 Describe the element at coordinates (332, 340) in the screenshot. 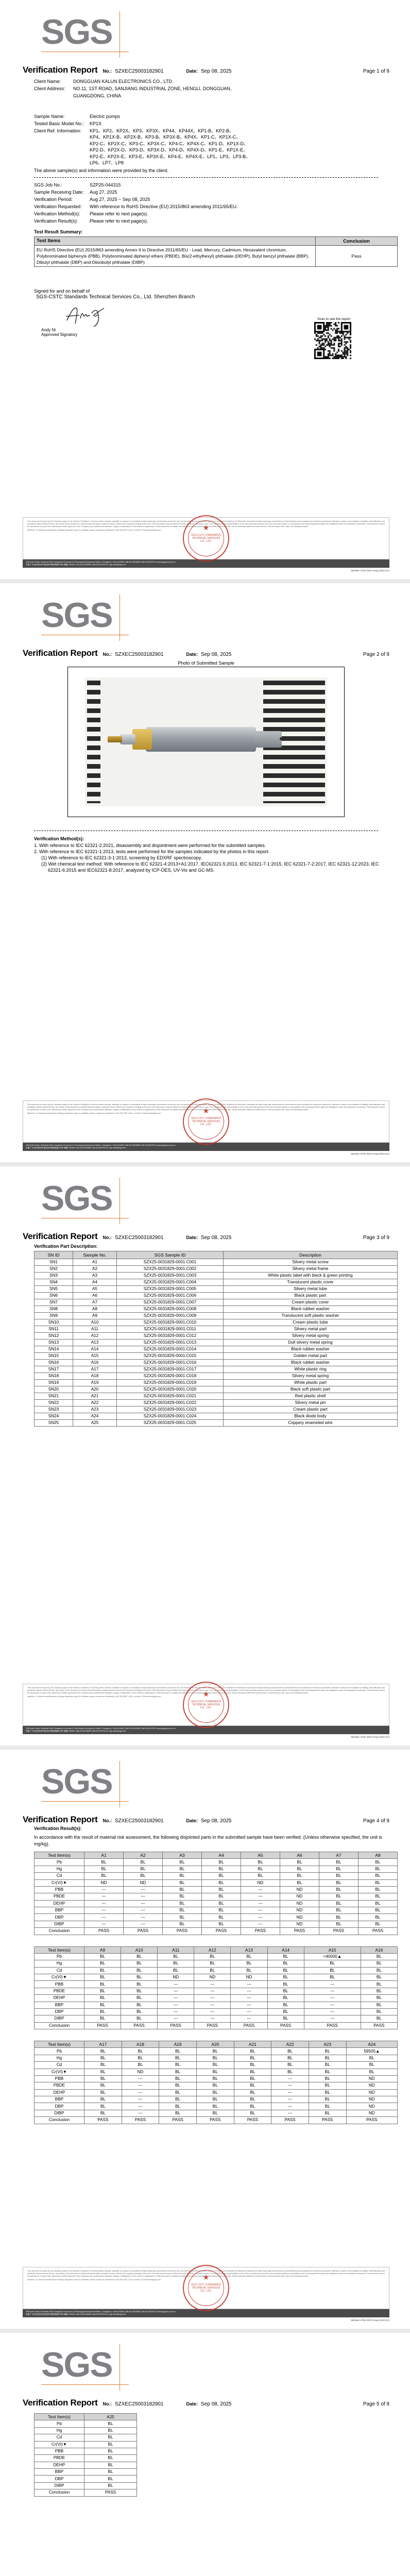

I see `qr-code-icon` at that location.